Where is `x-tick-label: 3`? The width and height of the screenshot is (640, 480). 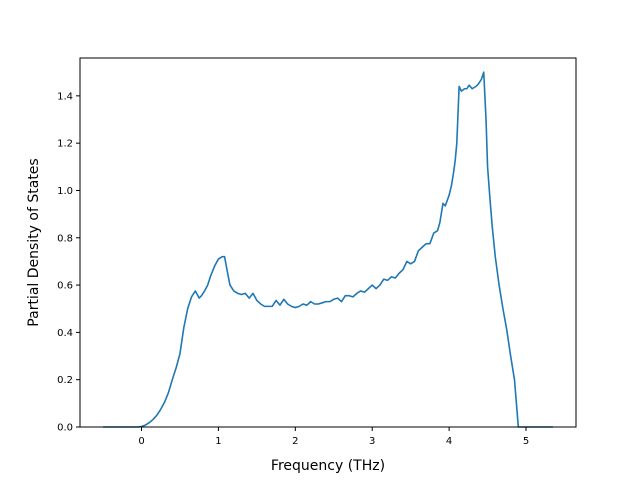 x-tick-label: 3 is located at coordinates (372, 441).